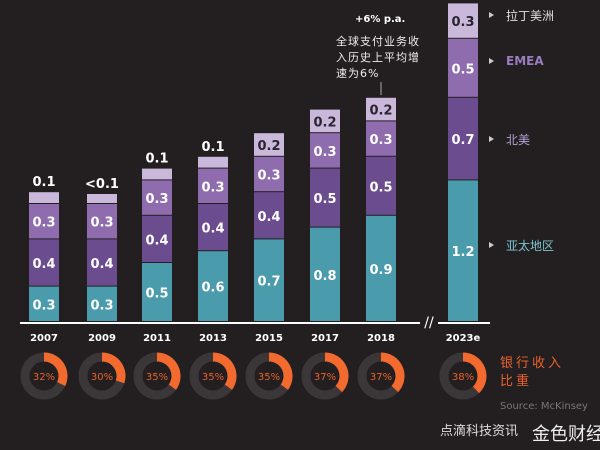 This screenshot has height=450, width=600. What do you see at coordinates (566, 434) in the screenshot?
I see `watermark-jinse: 金色财经` at bounding box center [566, 434].